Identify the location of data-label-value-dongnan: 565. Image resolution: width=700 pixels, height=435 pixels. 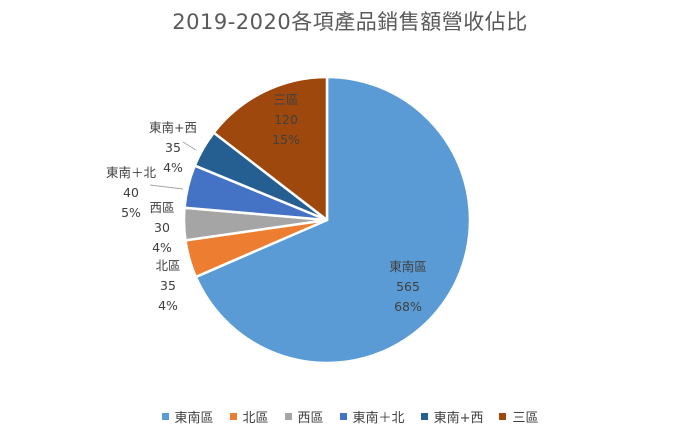
(408, 286).